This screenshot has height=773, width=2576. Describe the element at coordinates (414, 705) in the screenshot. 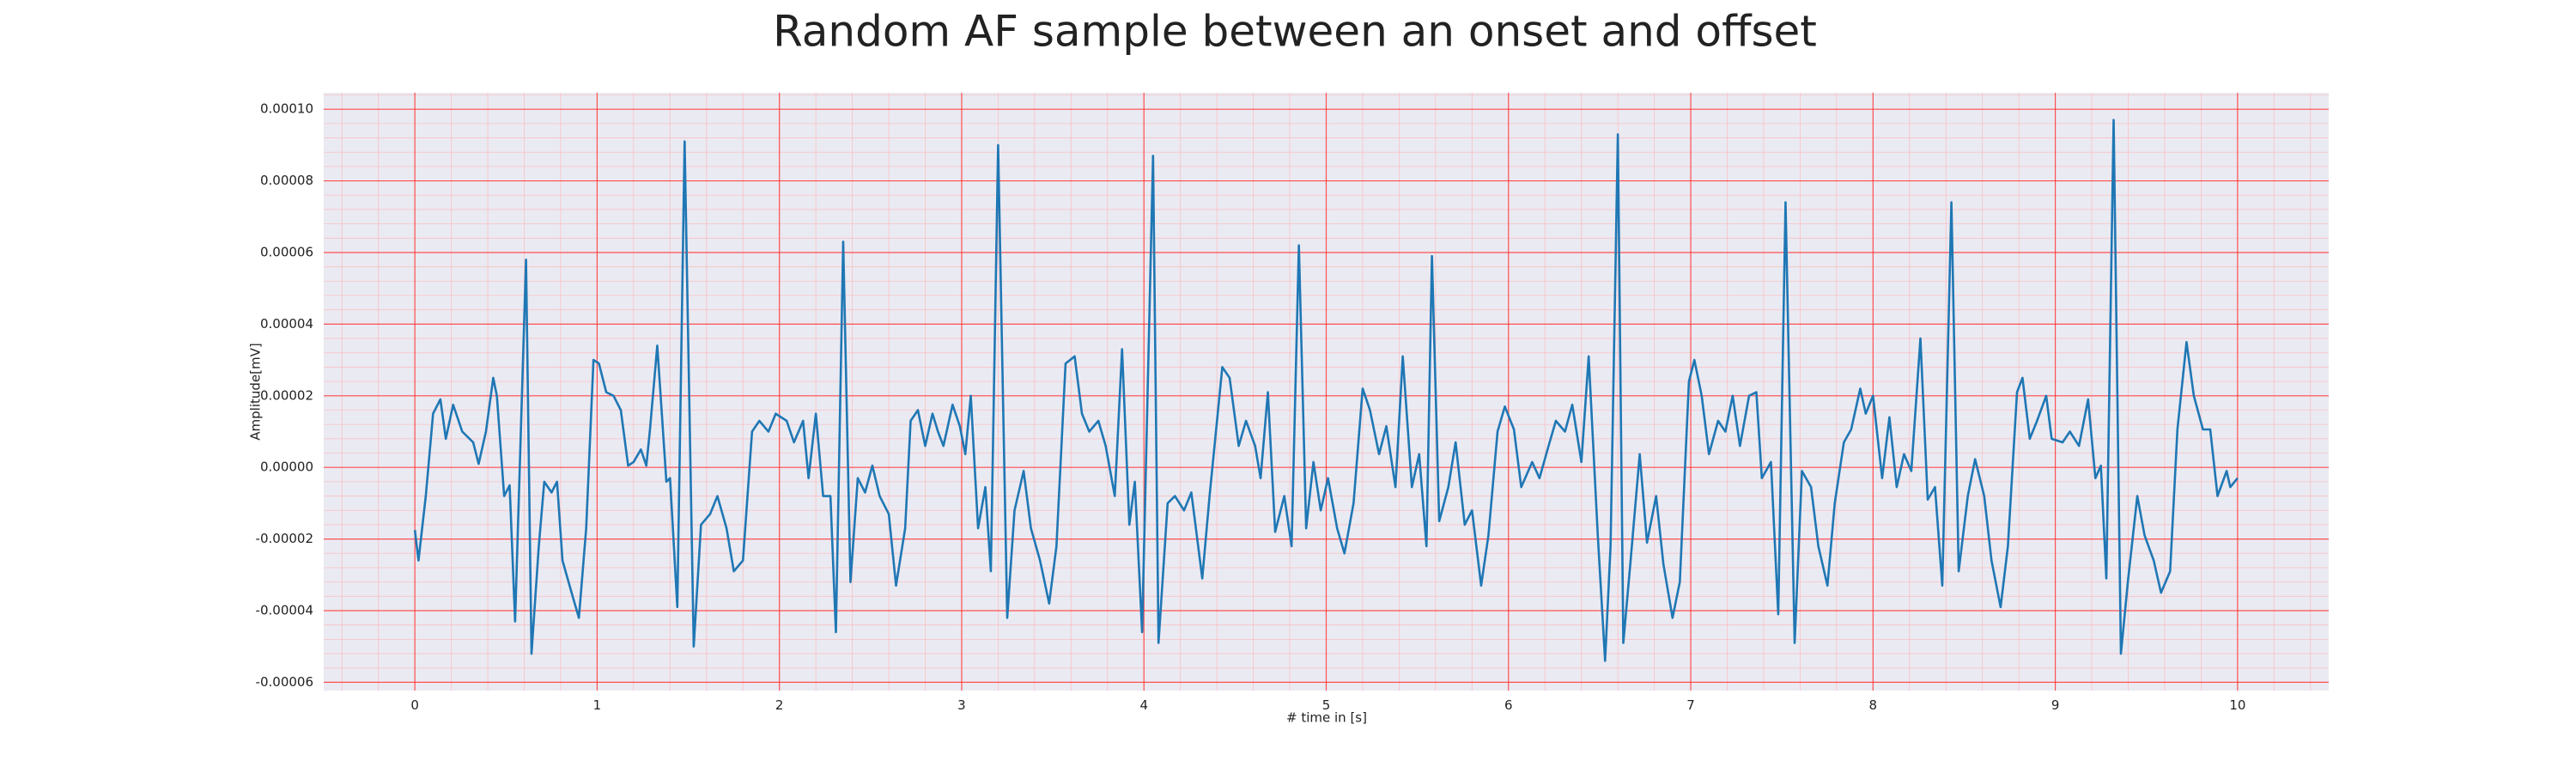

I see `x-tick-label: 0` at that location.